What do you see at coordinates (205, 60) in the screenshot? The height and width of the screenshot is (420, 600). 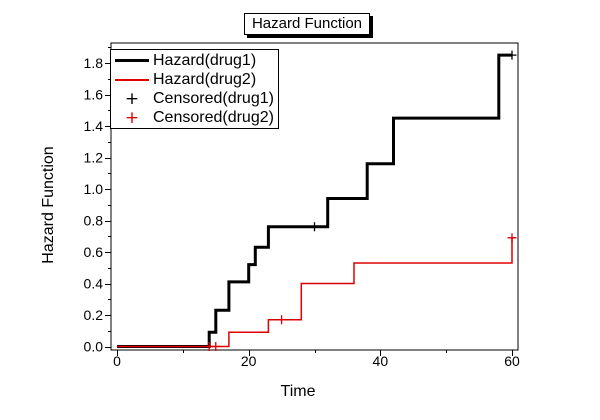 I see `legend-label-hazard-drug1: Hazard(drug1)` at bounding box center [205, 60].